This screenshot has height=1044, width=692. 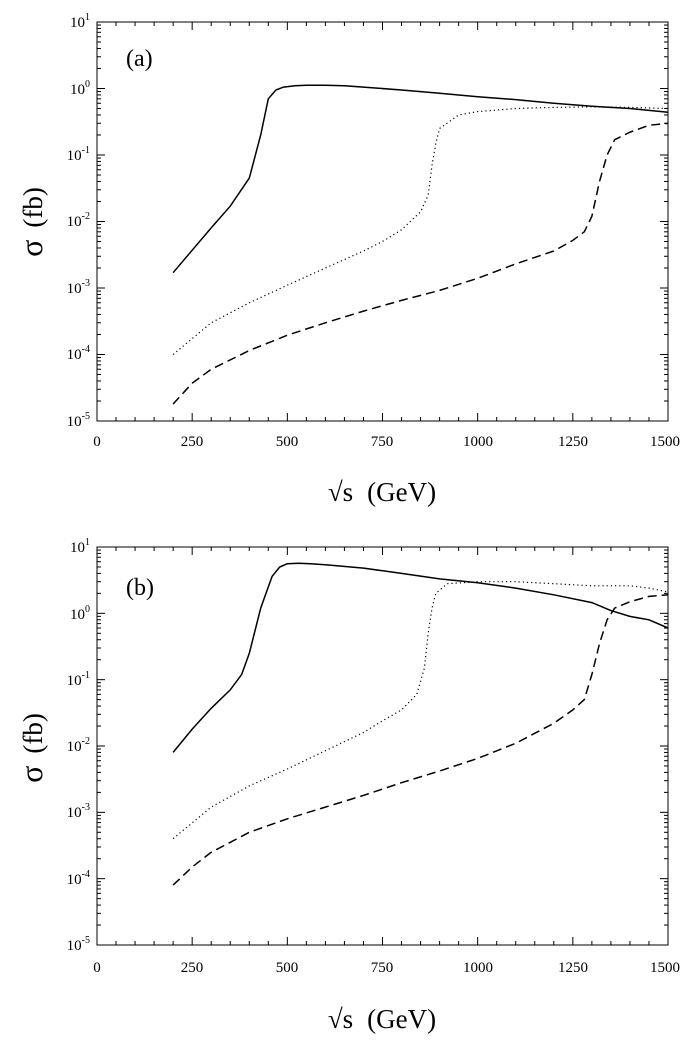 I want to click on panel-label-b: (b), so click(x=140, y=588).